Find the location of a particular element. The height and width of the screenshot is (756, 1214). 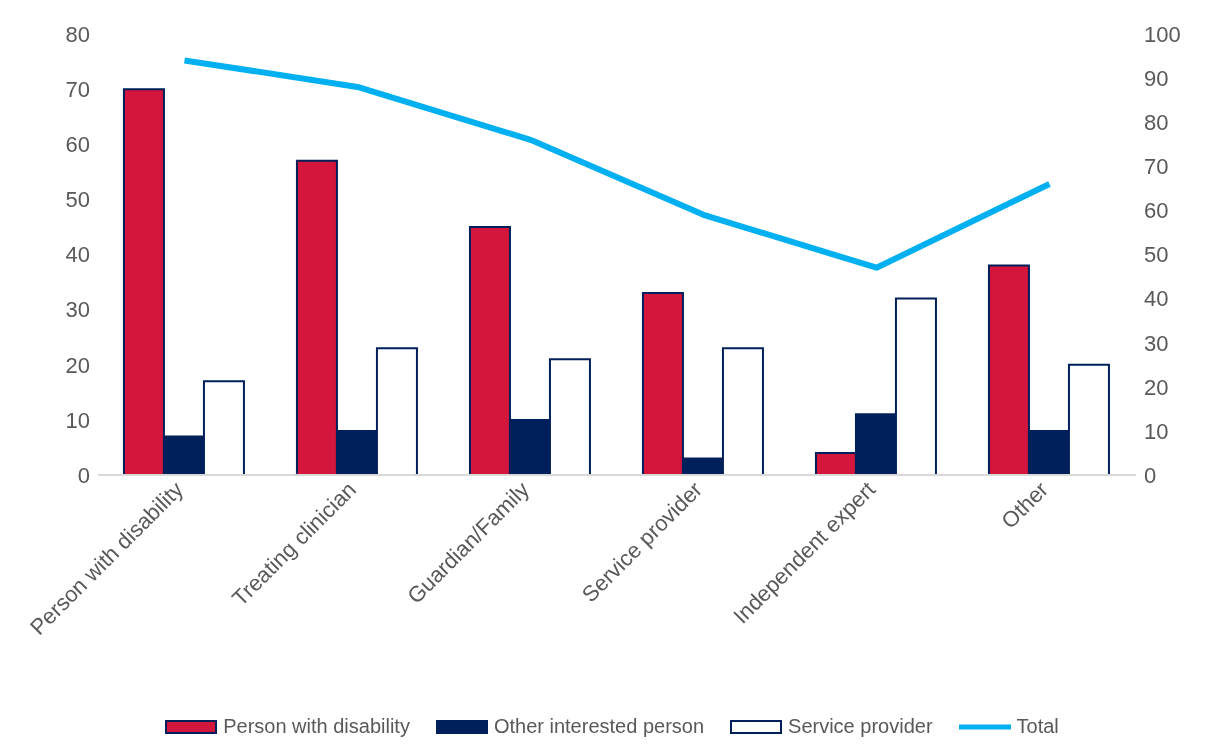

y2-tick-label: 0 is located at coordinates (1150, 475).